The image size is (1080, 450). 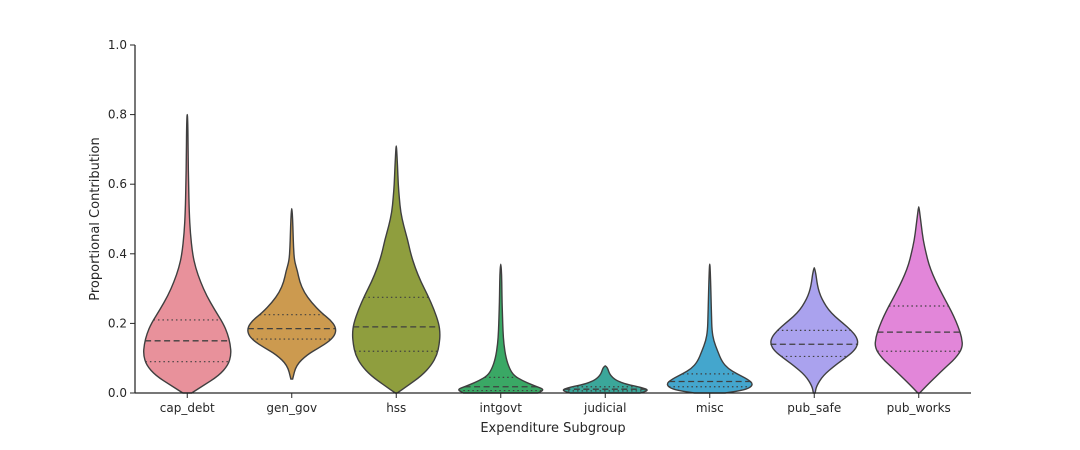 I want to click on x-tick-label: cap_debt, so click(x=187, y=408).